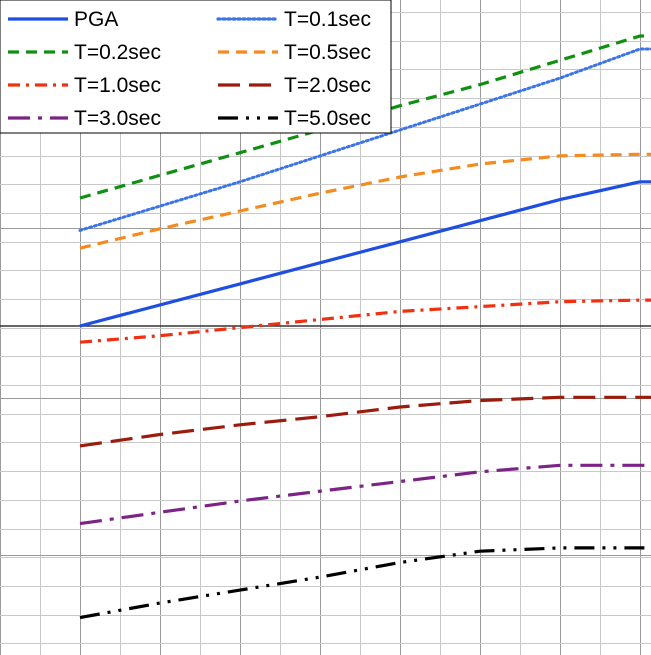  I want to click on legend-label: T=2.0sec, so click(327, 85).